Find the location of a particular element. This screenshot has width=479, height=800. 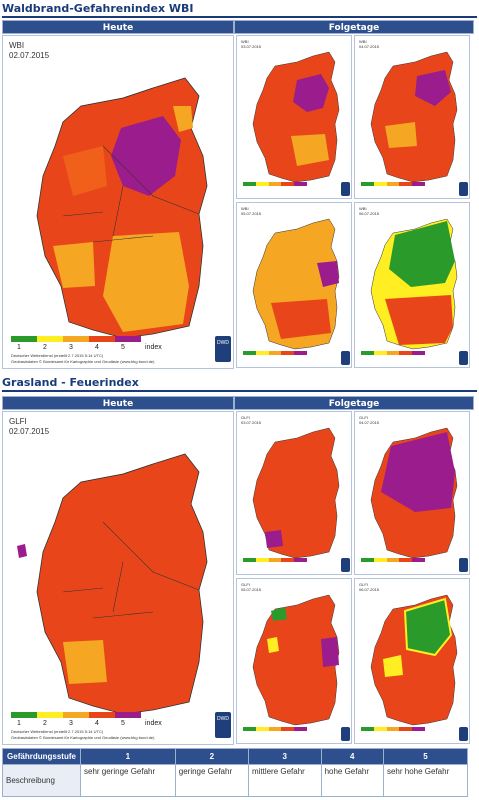

glfi-thumb-1: GLFI 03.07.2015 is located at coordinates (294, 493).